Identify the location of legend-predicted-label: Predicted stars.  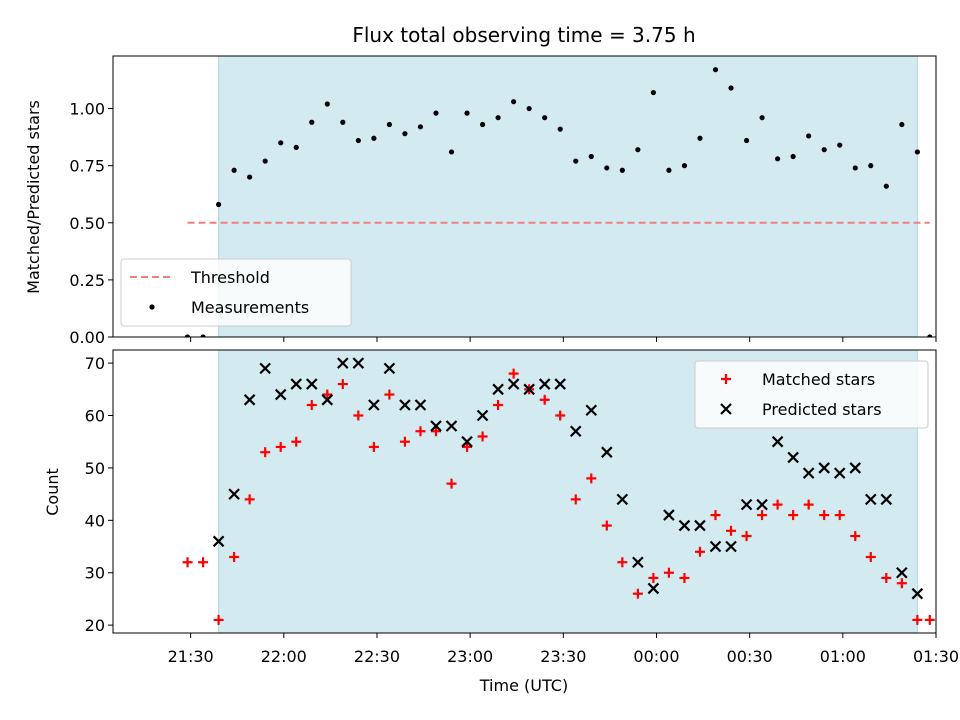
(822, 409).